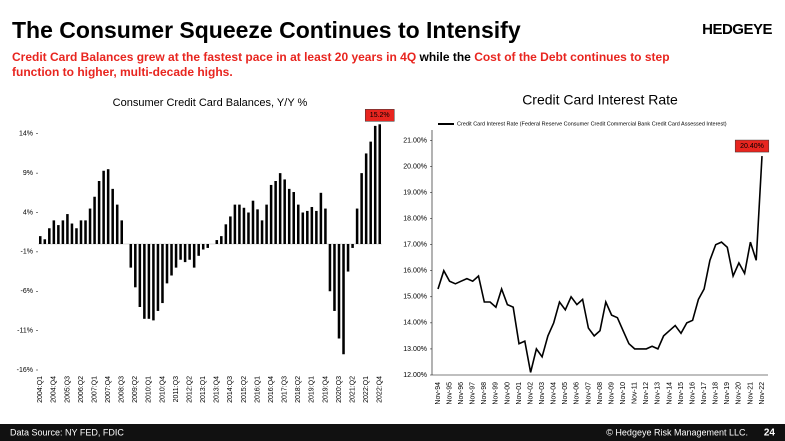  Describe the element at coordinates (750, 393) in the screenshot. I see `x-tick-label: Nov-21` at that location.